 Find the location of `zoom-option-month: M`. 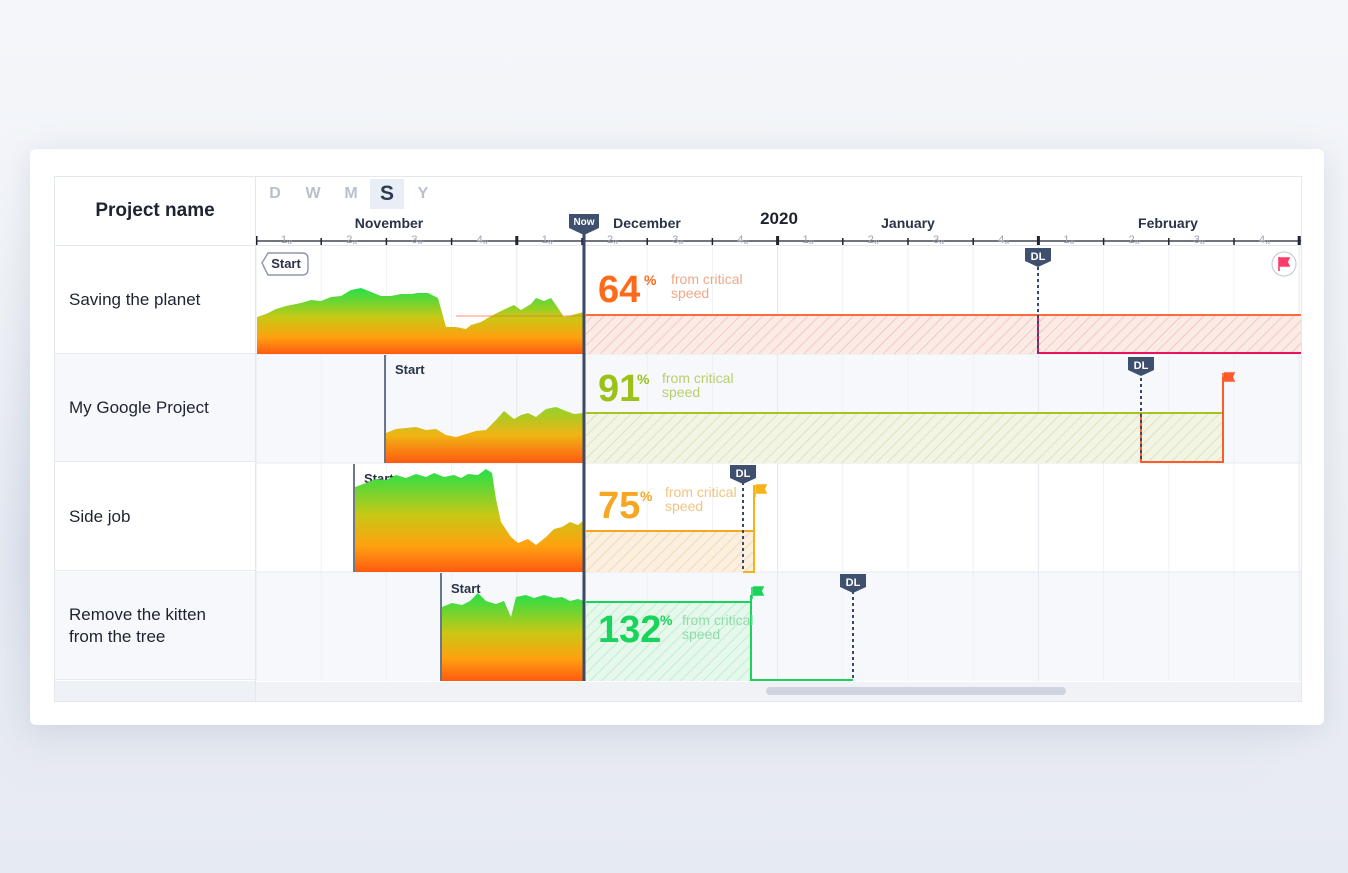

zoom-option-month: M is located at coordinates (351, 193).